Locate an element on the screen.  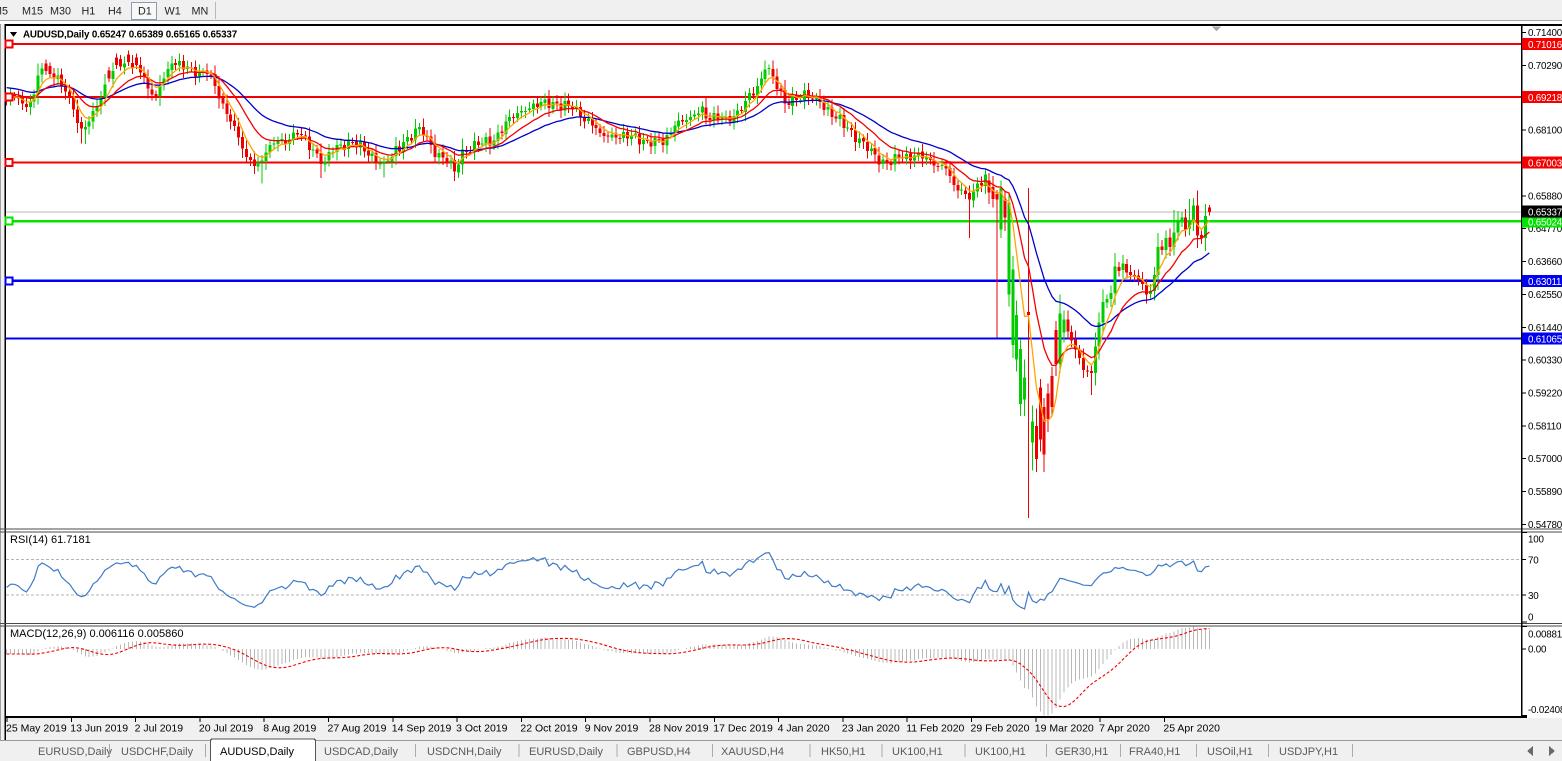
svg-text: 7 Apr 2020 is located at coordinates (1124, 729).